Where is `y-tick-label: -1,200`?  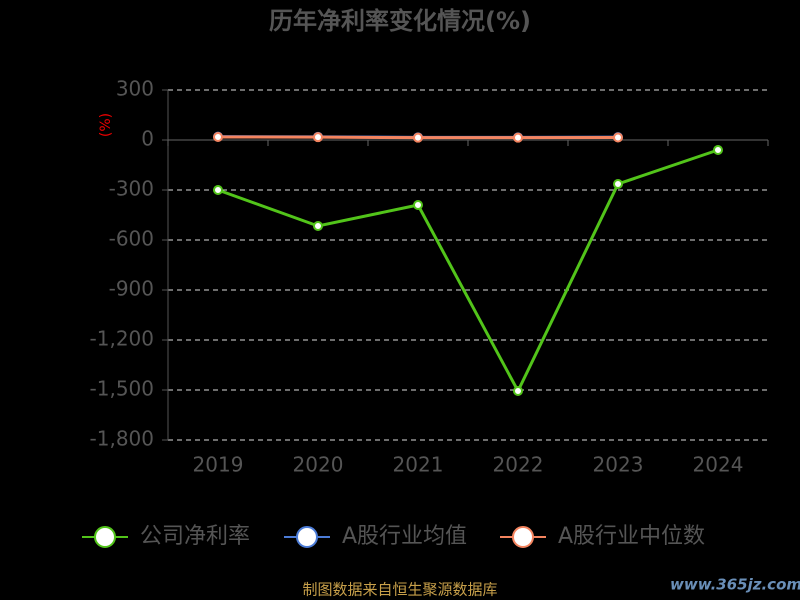 y-tick-label: -1,200 is located at coordinates (122, 339).